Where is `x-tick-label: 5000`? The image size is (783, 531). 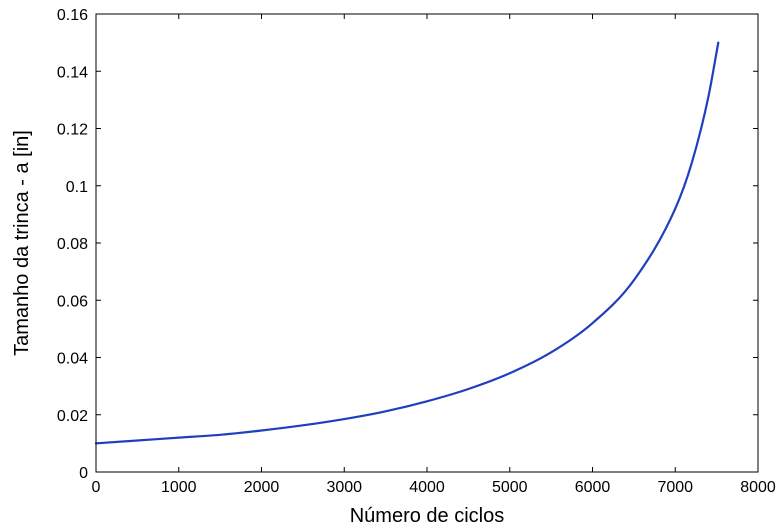
x-tick-label: 5000 is located at coordinates (510, 487).